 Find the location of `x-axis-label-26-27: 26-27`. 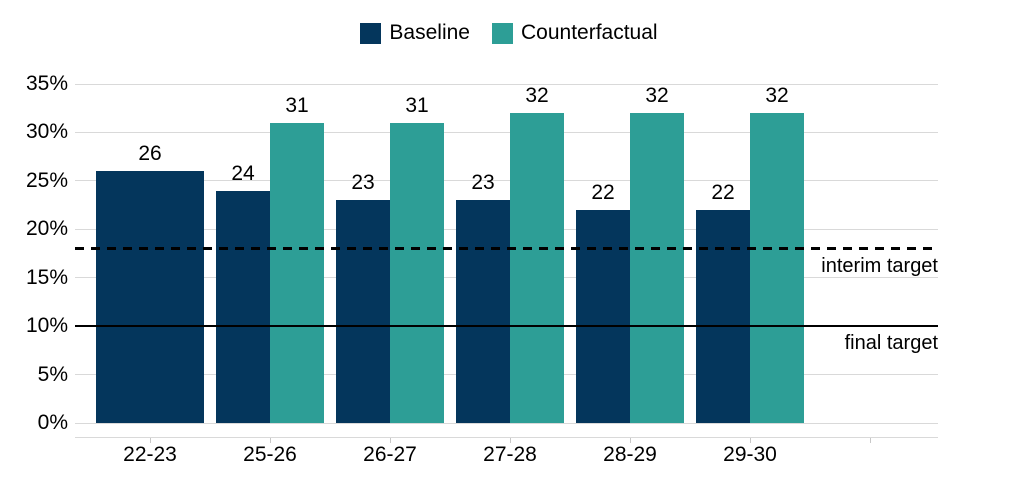

x-axis-label-26-27: 26-27 is located at coordinates (390, 454).